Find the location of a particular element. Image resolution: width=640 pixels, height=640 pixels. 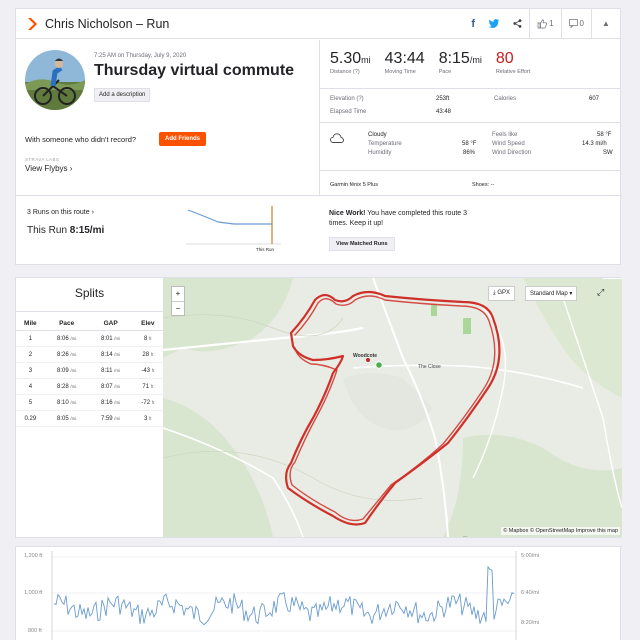

cloud-icon is located at coordinates (337, 138).